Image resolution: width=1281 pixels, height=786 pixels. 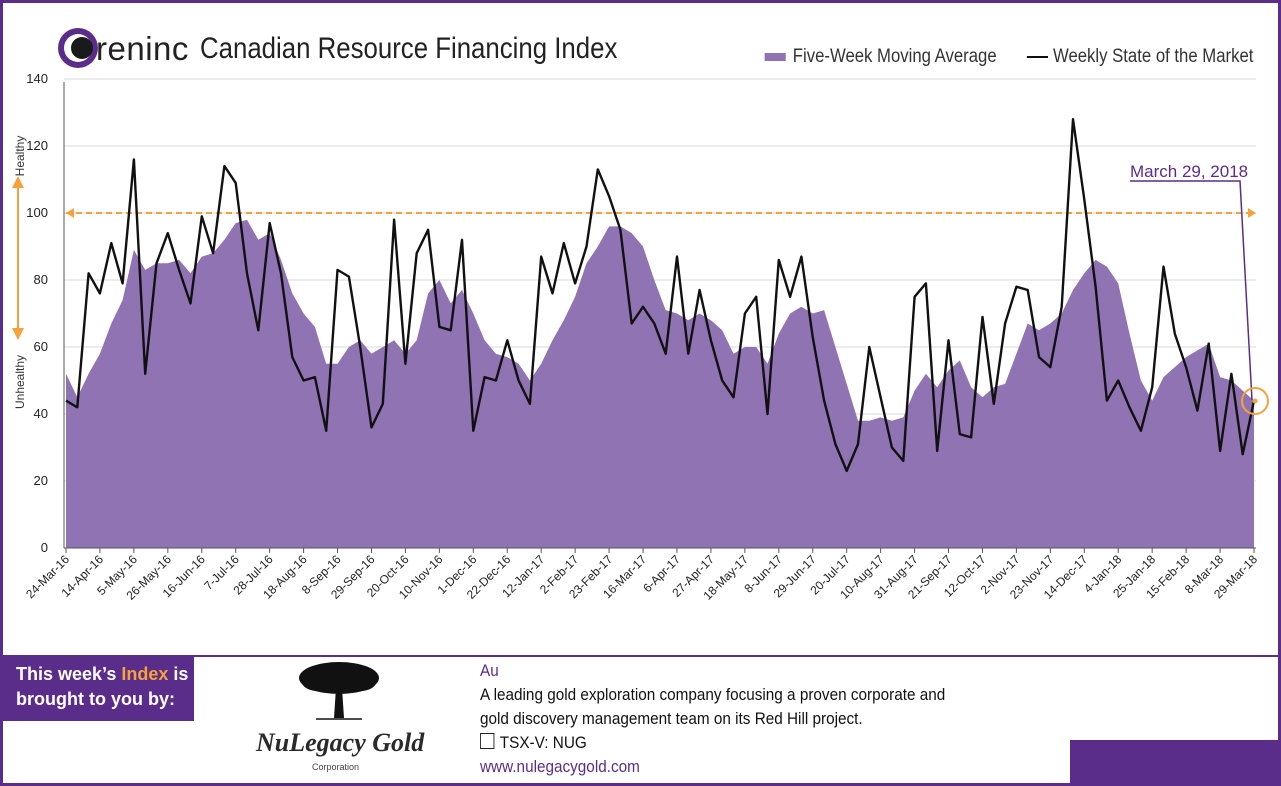 What do you see at coordinates (409, 48) in the screenshot?
I see `page-title: Canadian Resource Financing Index` at bounding box center [409, 48].